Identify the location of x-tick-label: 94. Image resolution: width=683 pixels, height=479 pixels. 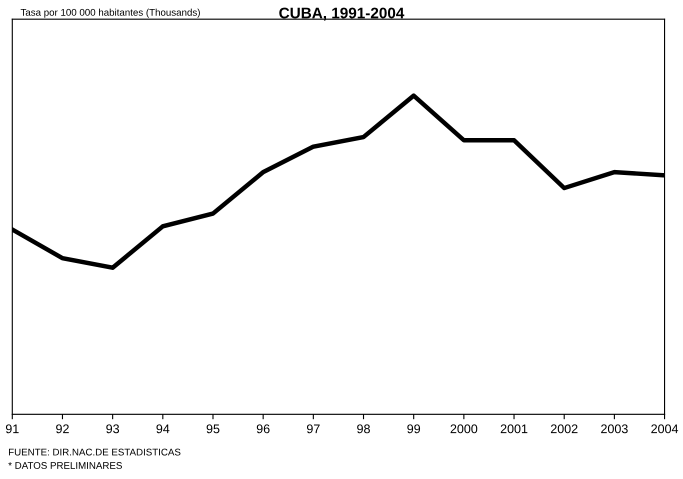
(163, 429).